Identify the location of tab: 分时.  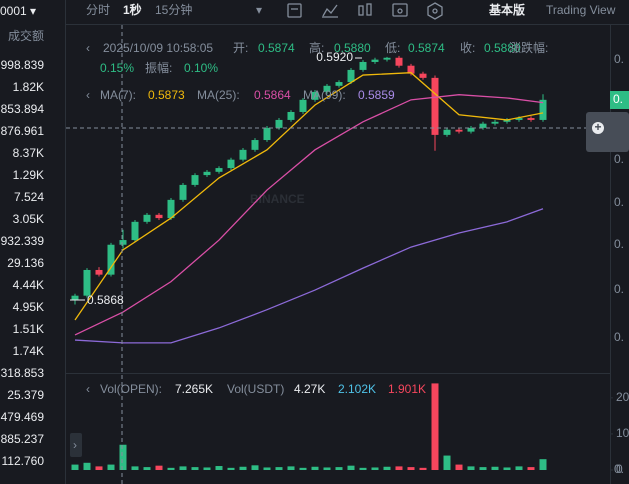
(98, 10).